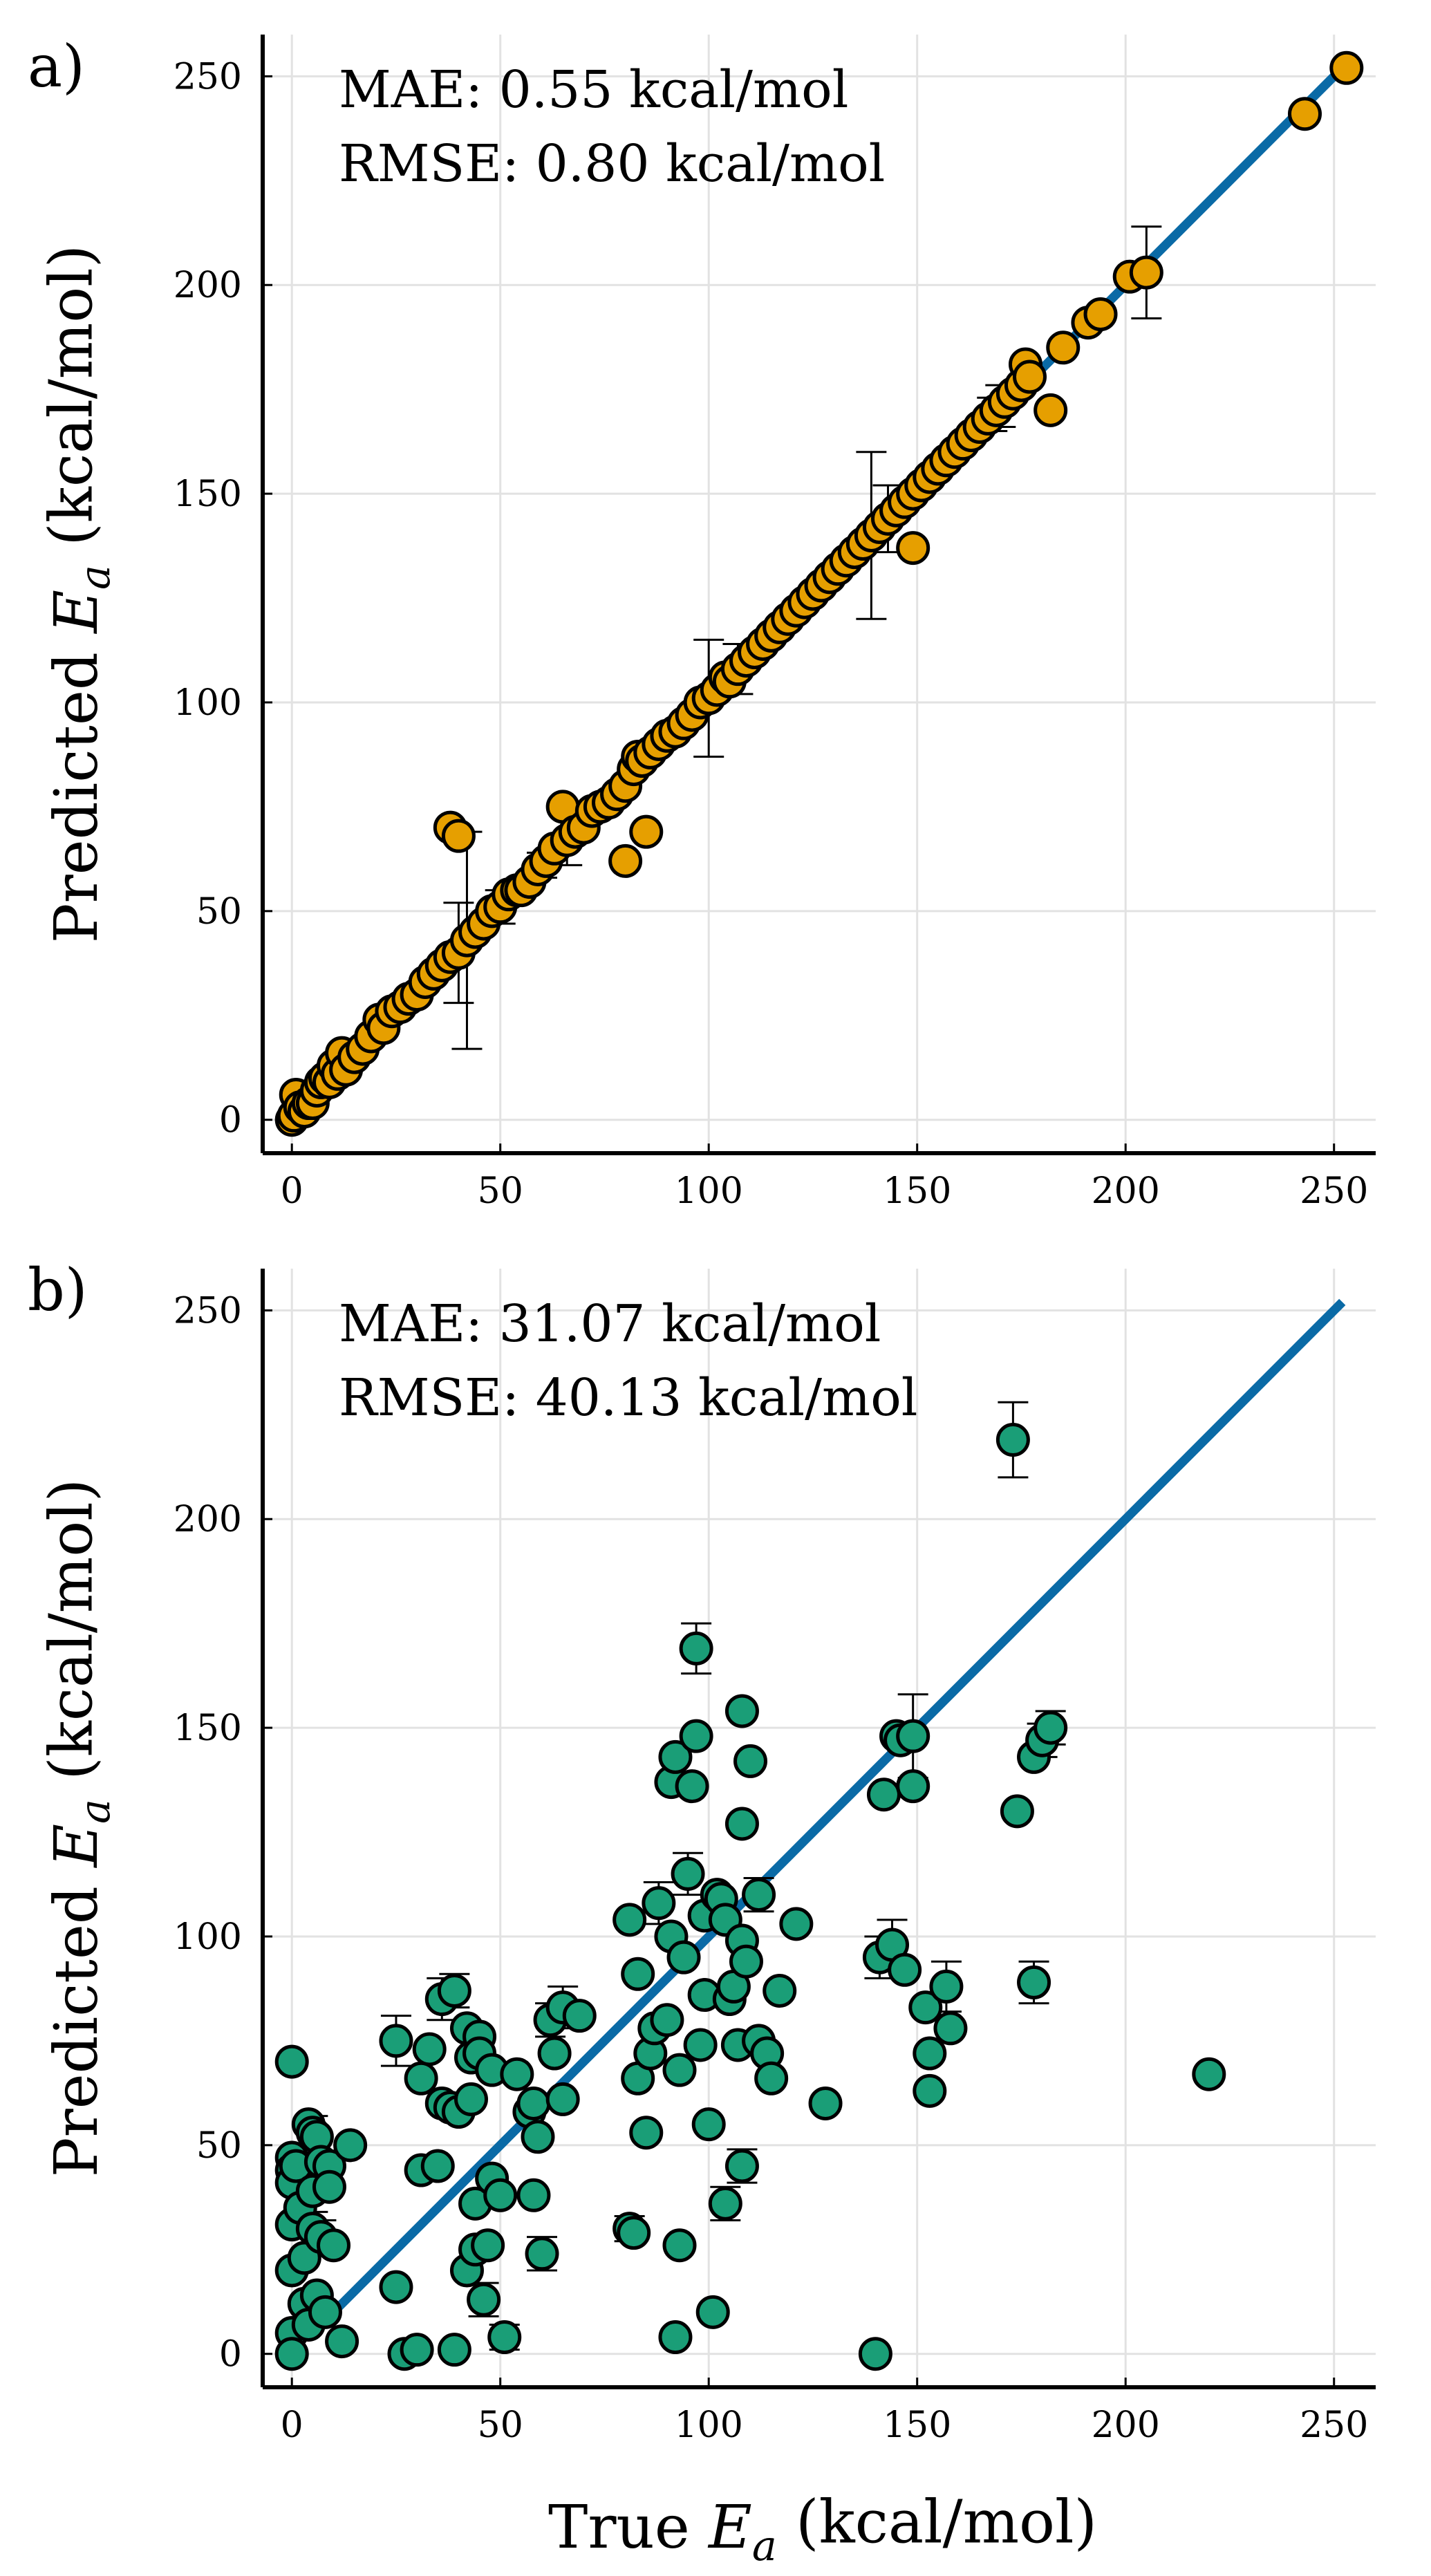  I want to click on mae-annotation: MAE: 0.55 kcal/mol, so click(593, 90).